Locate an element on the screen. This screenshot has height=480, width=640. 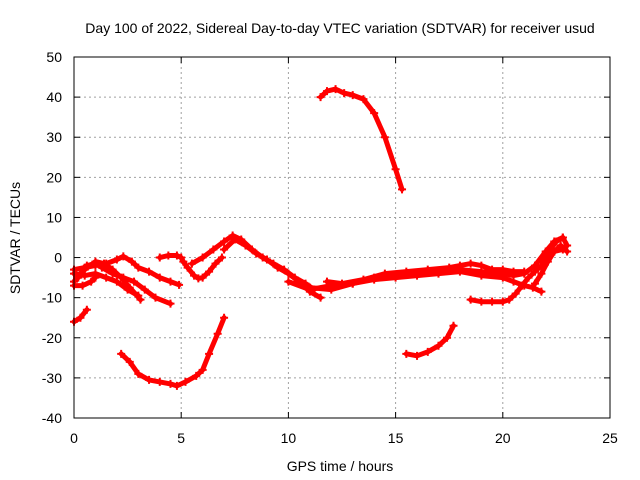
x-tick-label: 0 is located at coordinates (74, 438).